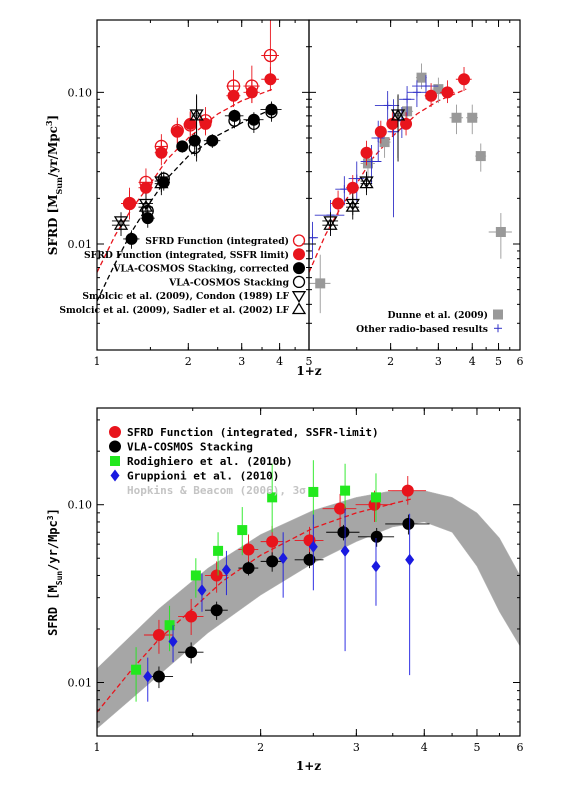  What do you see at coordinates (200, 269) in the screenshot?
I see `legend-label: VLA-COSMOS Stacking, corrected` at bounding box center [200, 269].